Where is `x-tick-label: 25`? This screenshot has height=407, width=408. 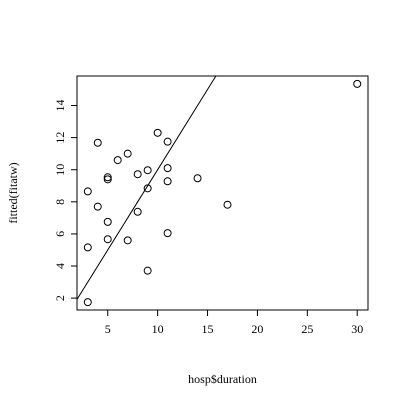 x-tick-label: 25 is located at coordinates (307, 329).